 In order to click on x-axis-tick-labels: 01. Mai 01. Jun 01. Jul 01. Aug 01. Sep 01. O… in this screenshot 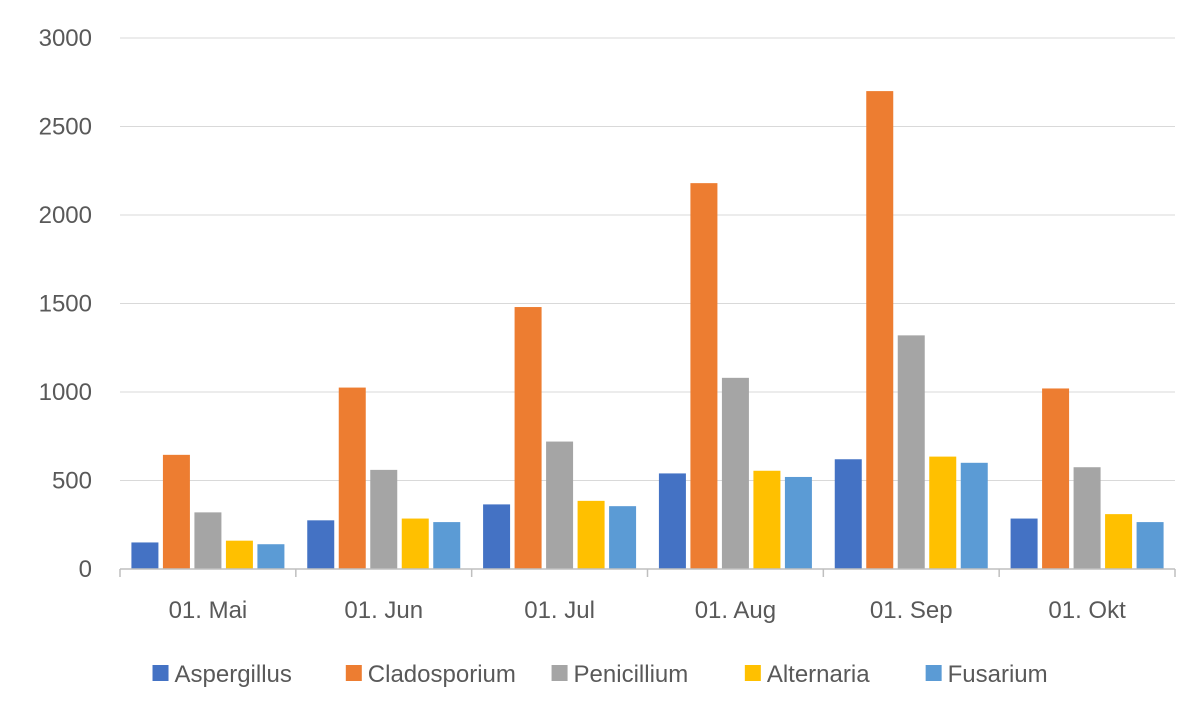, I will do `click(648, 610)`.